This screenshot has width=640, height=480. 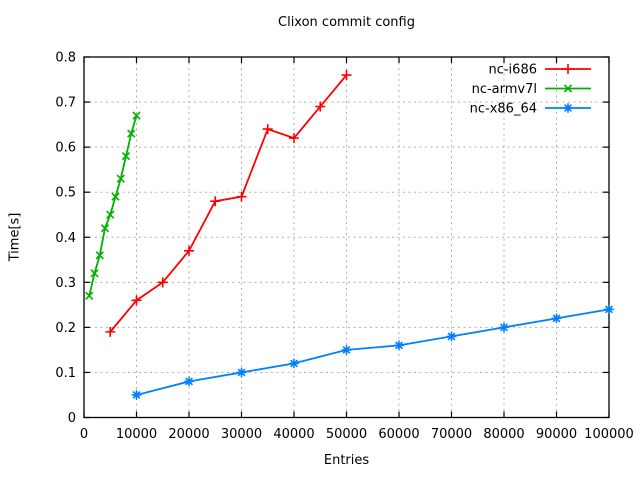 What do you see at coordinates (65, 283) in the screenshot?
I see `y-tick-label: 0.3` at bounding box center [65, 283].